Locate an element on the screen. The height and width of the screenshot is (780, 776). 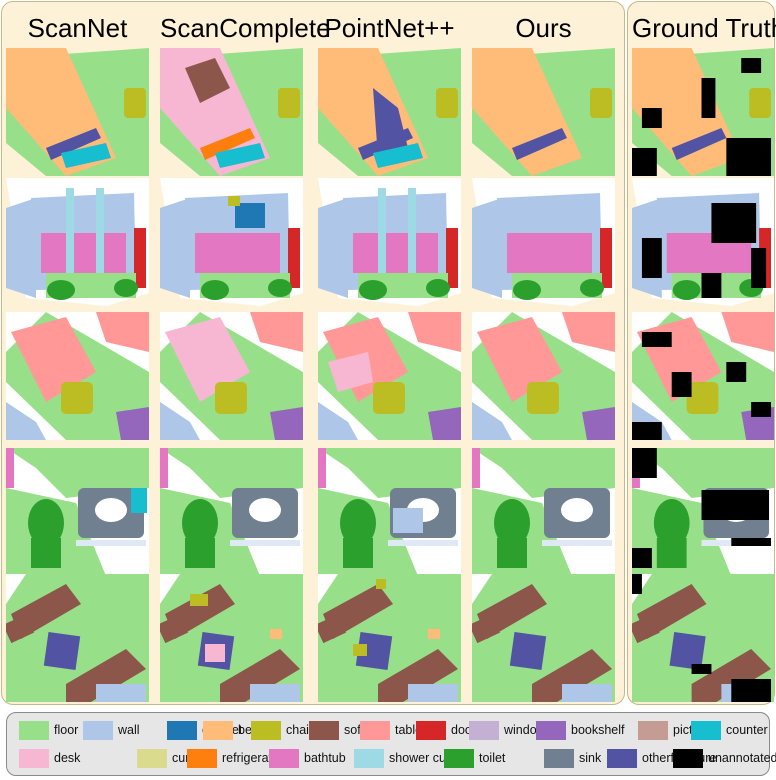
legend-label: desk is located at coordinates (67, 758).